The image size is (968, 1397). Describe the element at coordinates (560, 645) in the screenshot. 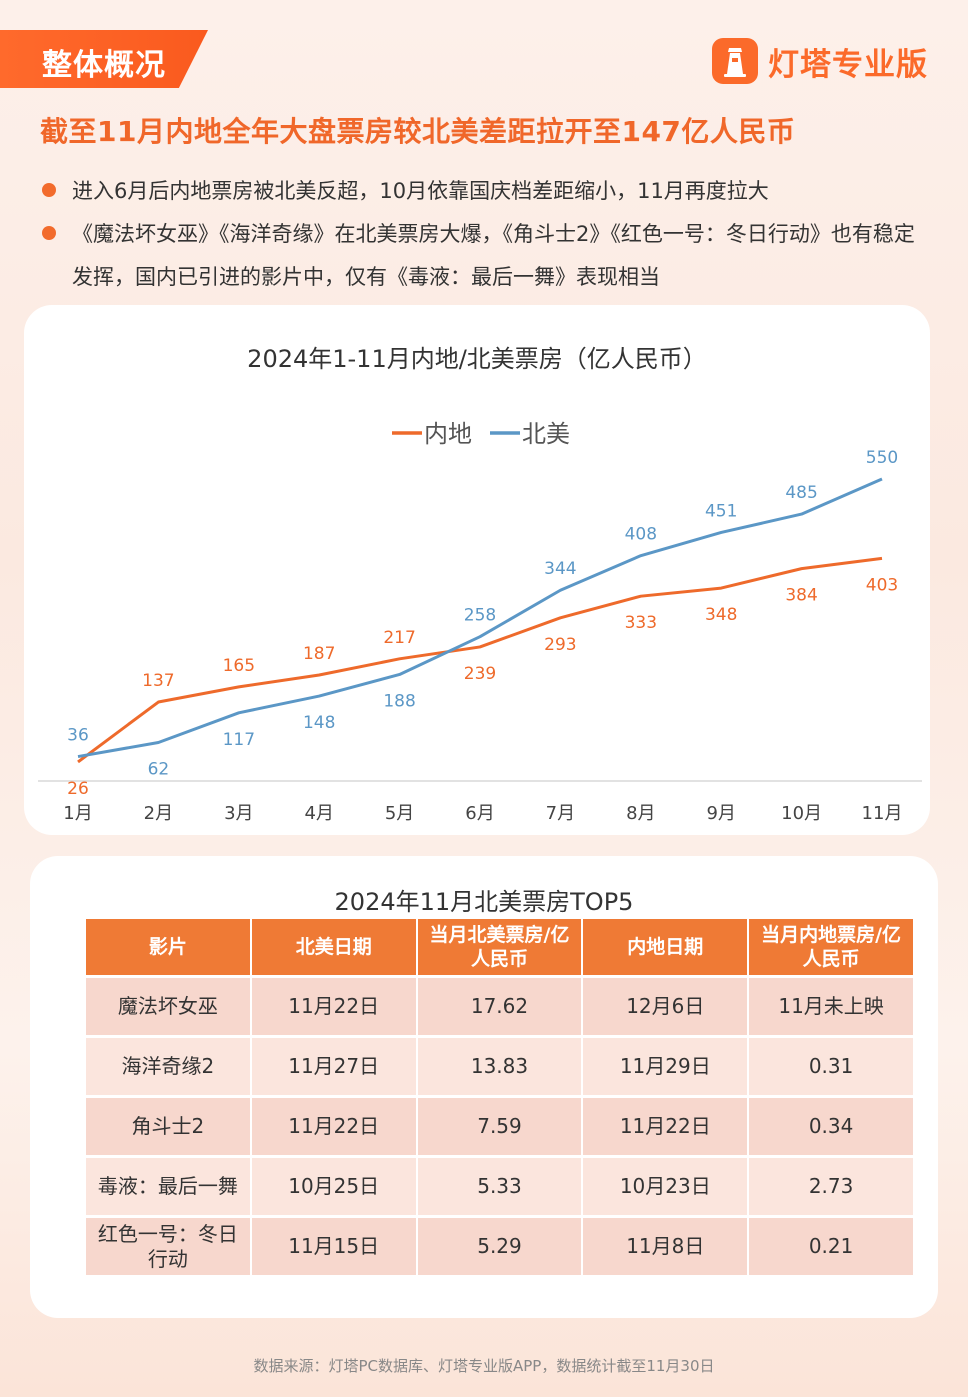

I see `data-label: 293` at that location.